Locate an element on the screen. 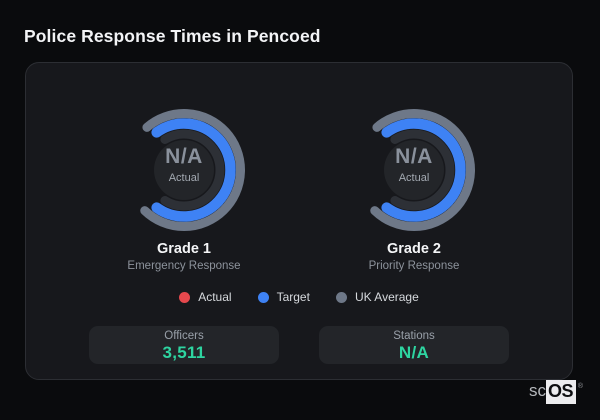 The height and width of the screenshot is (420, 600). stat-value: 3,511 is located at coordinates (184, 352).